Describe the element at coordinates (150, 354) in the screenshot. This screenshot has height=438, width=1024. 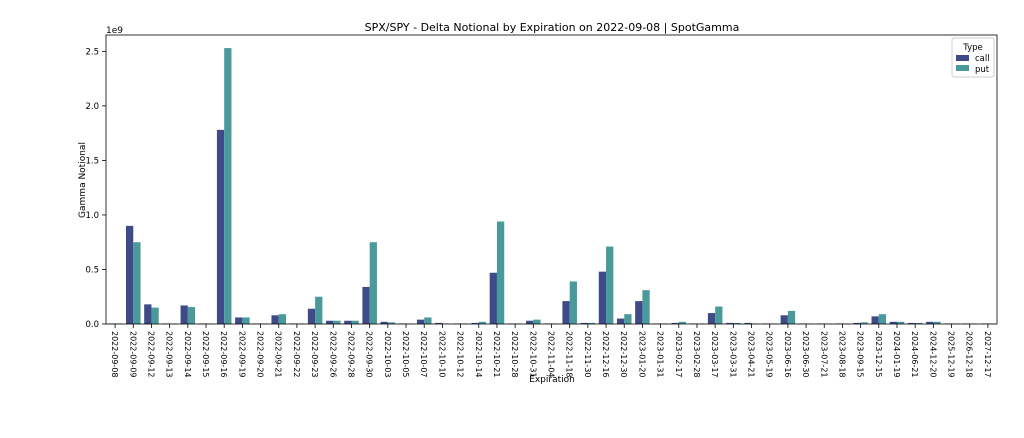
I see `x-tick-label: 2022-09-12` at that location.